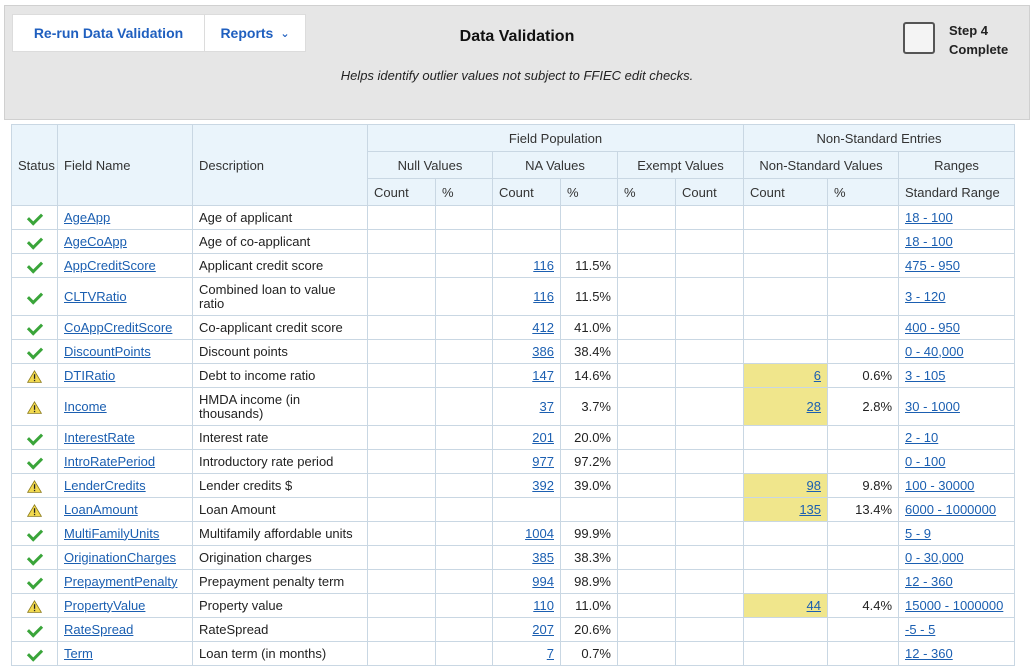 Image resolution: width=1033 pixels, height=666 pixels. What do you see at coordinates (810, 509) in the screenshot?
I see `ns-count-link: 135` at bounding box center [810, 509].